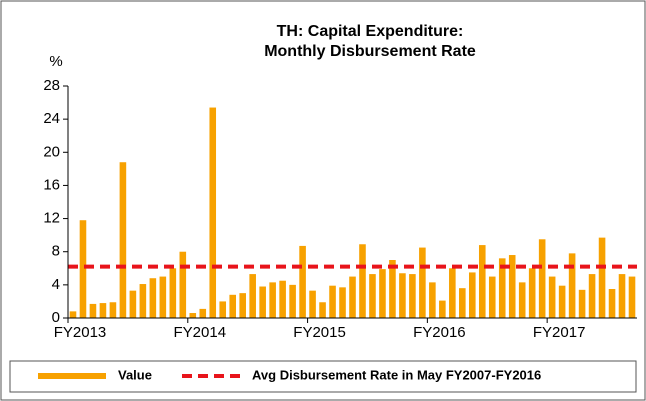 The height and width of the screenshot is (401, 646). What do you see at coordinates (56, 317) in the screenshot?
I see `y-tick-label: 0` at bounding box center [56, 317].